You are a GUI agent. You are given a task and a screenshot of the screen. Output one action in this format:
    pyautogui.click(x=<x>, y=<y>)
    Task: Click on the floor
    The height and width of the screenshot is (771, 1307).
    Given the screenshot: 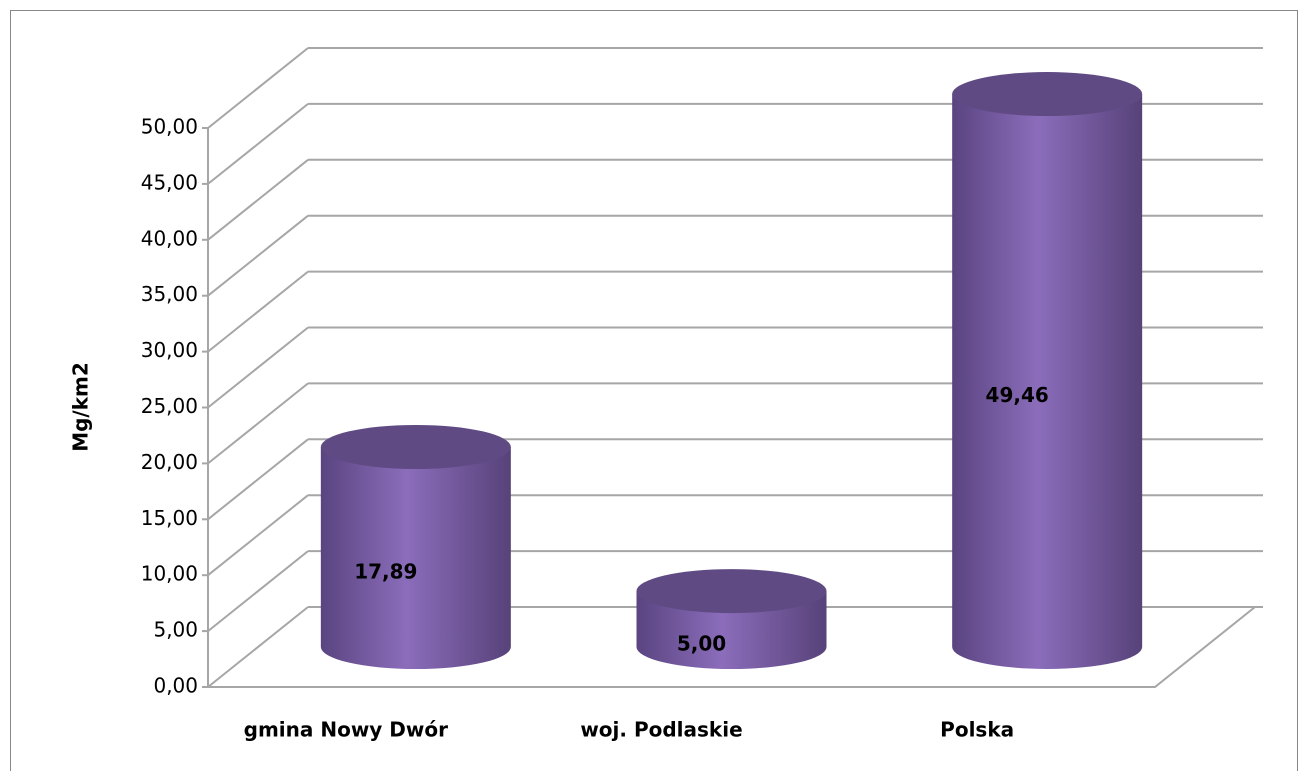 What is the action you would take?
    pyautogui.click(x=732, y=647)
    